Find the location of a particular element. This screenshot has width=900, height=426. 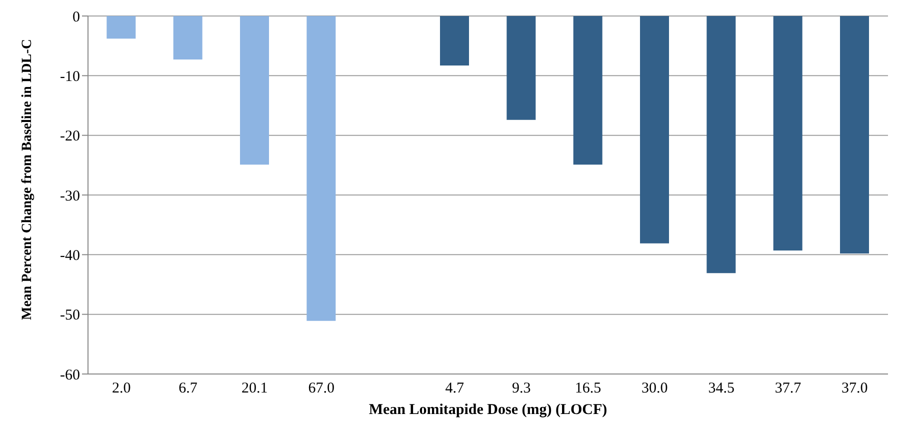

y-tick-label: 0 is located at coordinates (76, 17).